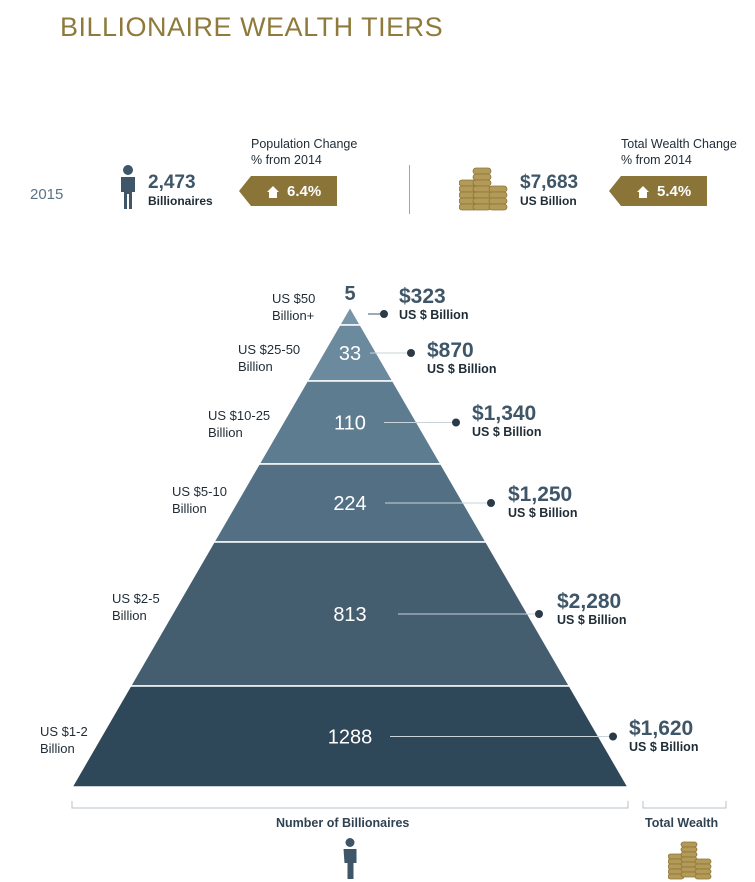 The image size is (755, 882). Describe the element at coordinates (47, 194) in the screenshot. I see `year-label: 2015` at that location.